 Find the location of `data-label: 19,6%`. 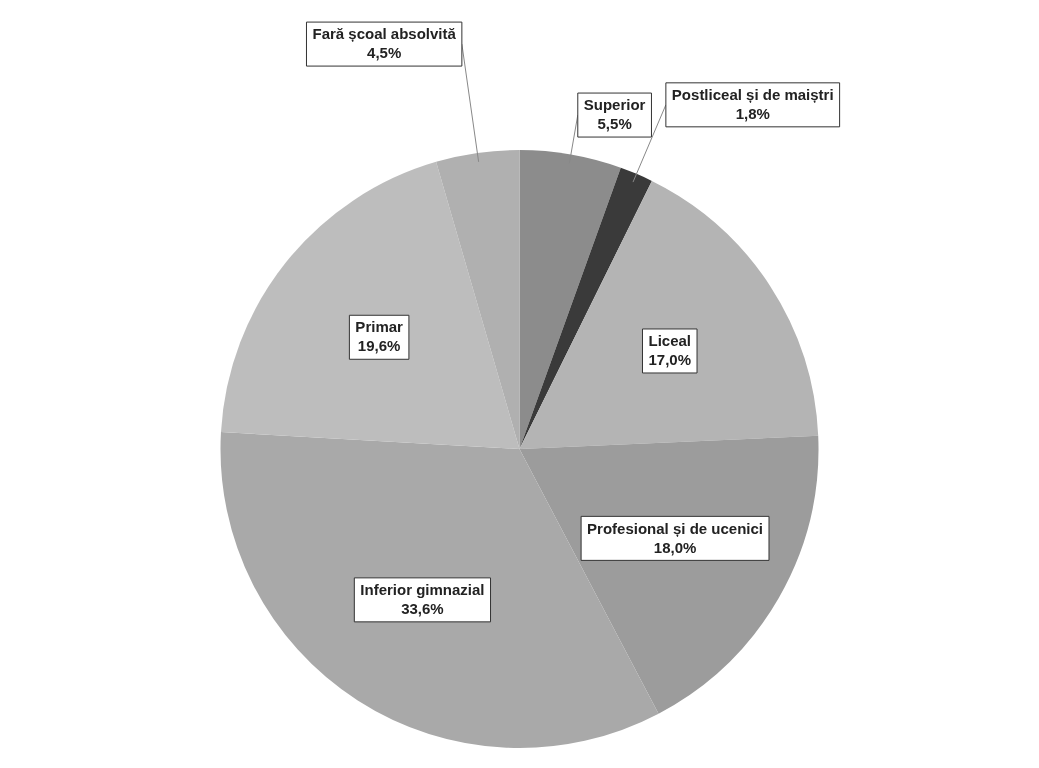

data-label: 19,6% is located at coordinates (379, 346).